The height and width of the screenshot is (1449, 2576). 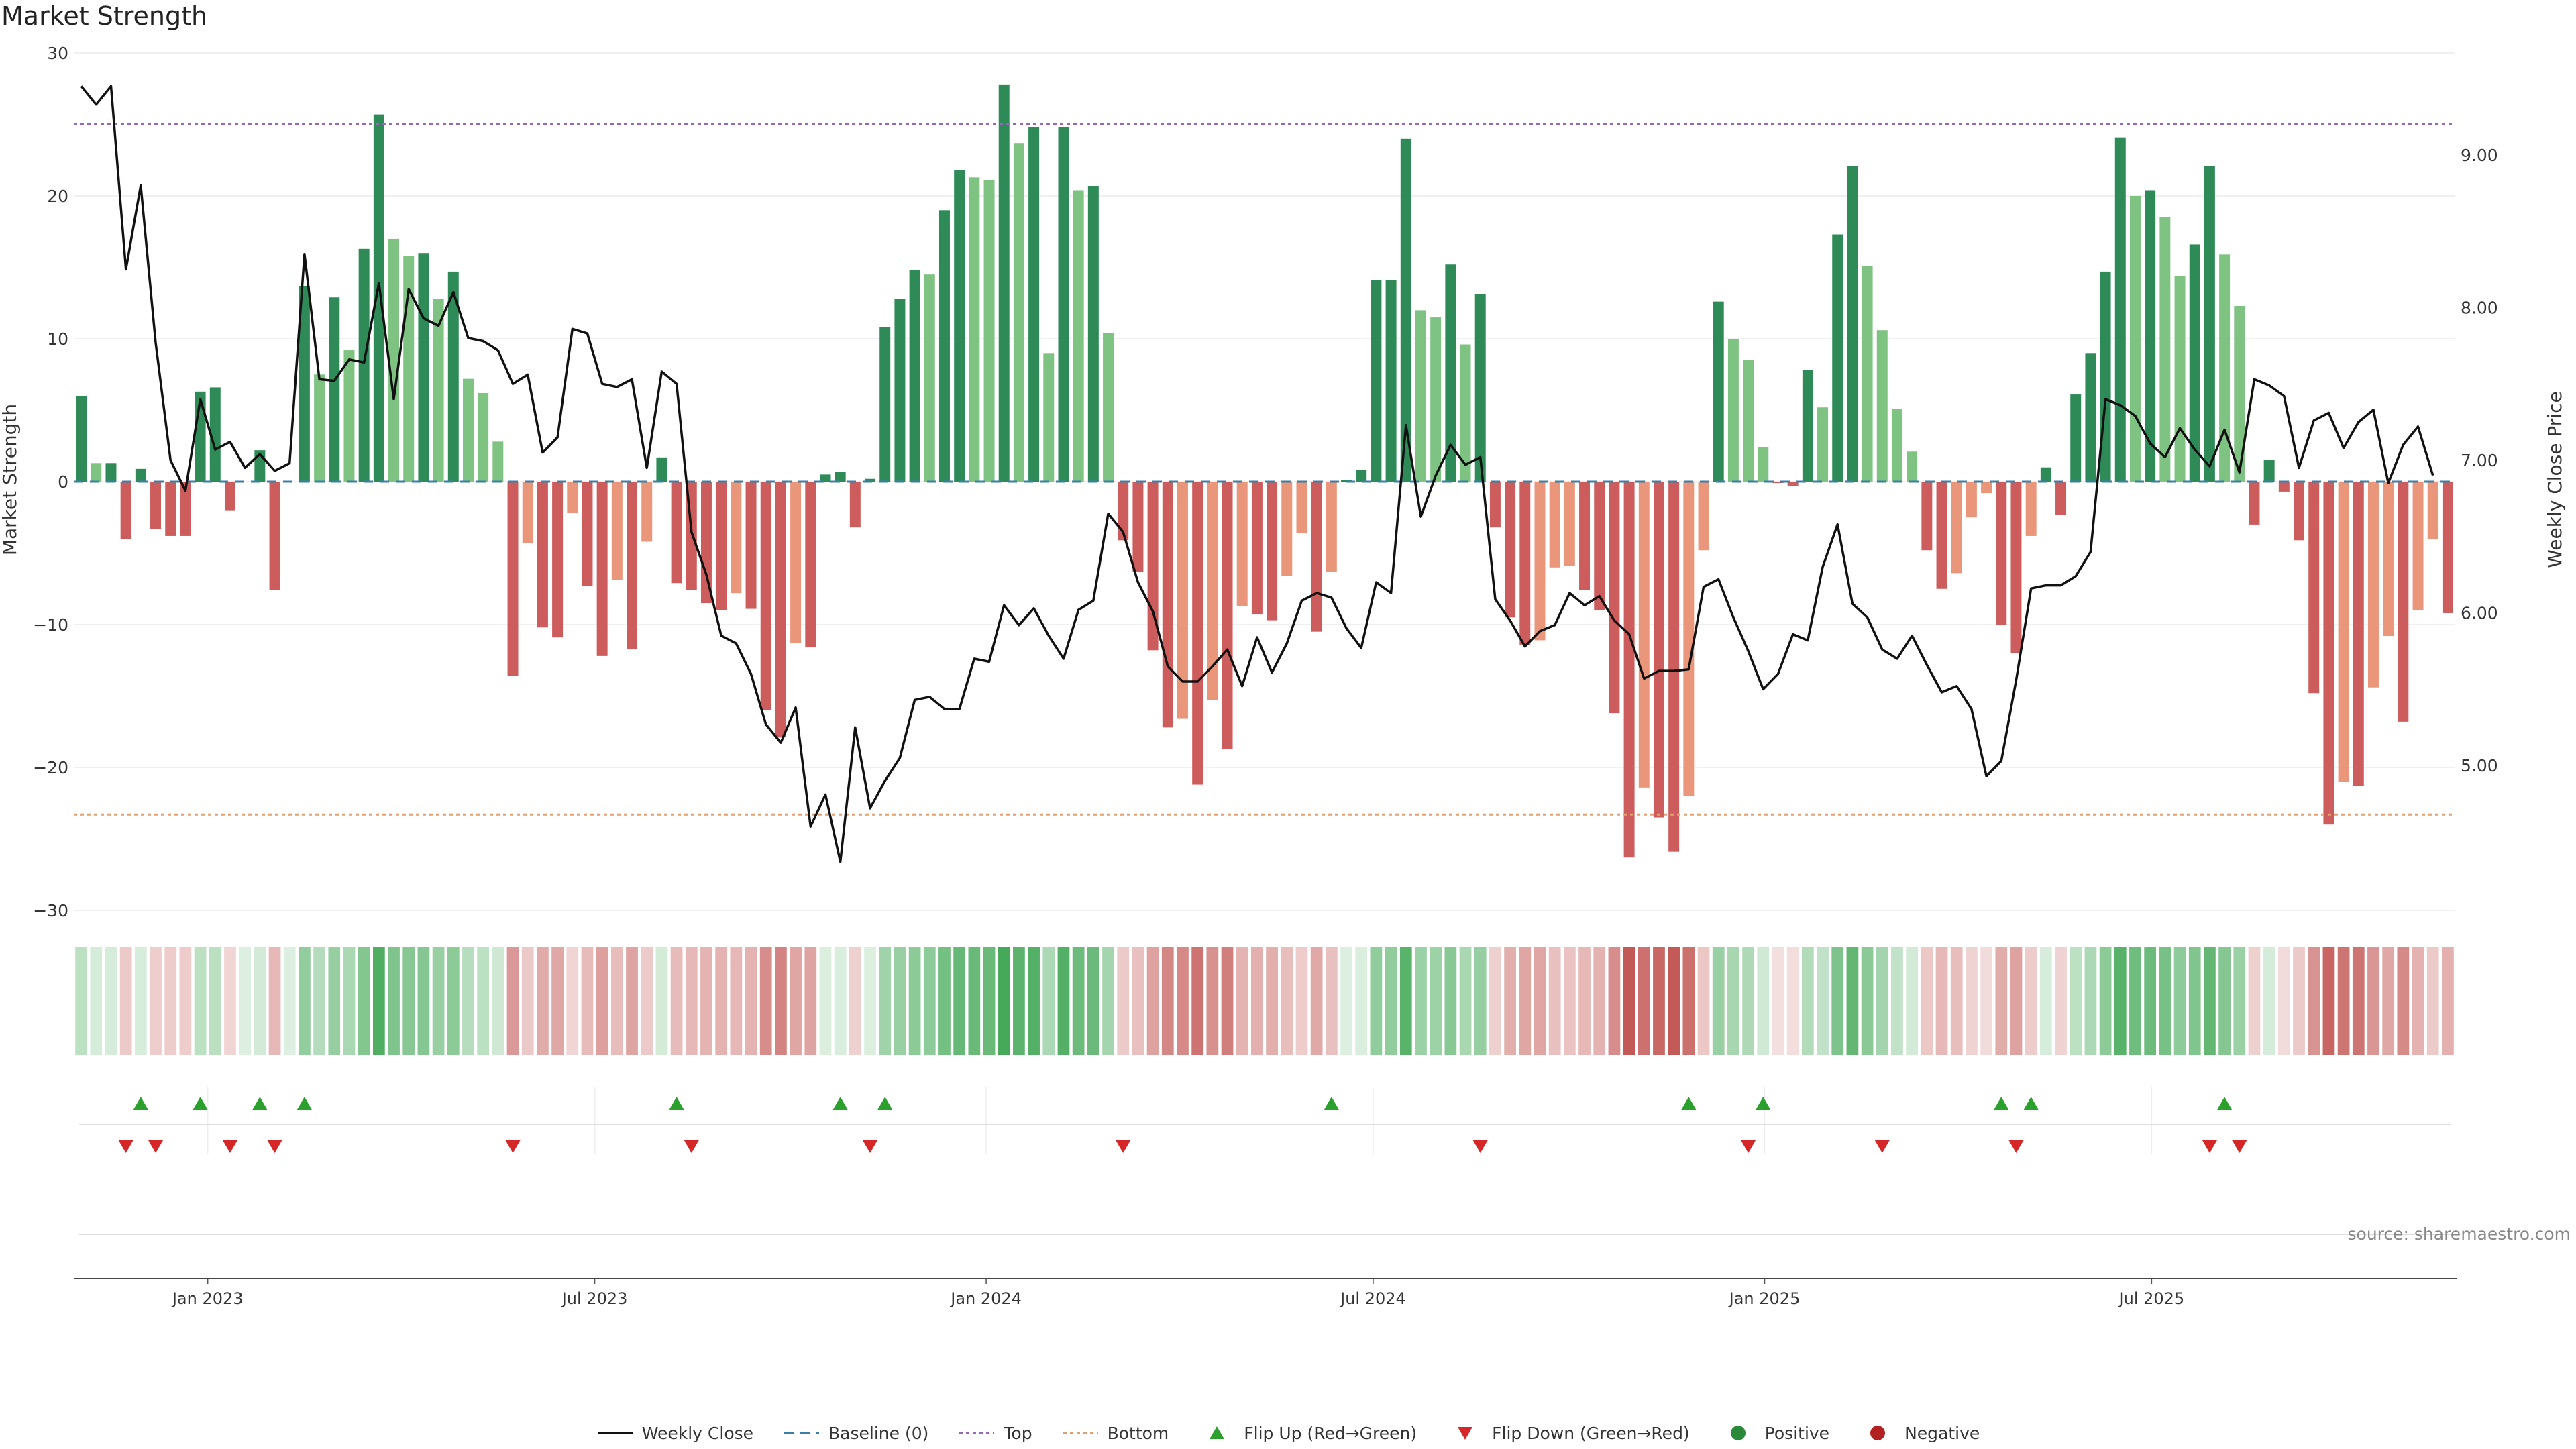 I want to click on y-tick-label: 20, so click(x=57, y=196).